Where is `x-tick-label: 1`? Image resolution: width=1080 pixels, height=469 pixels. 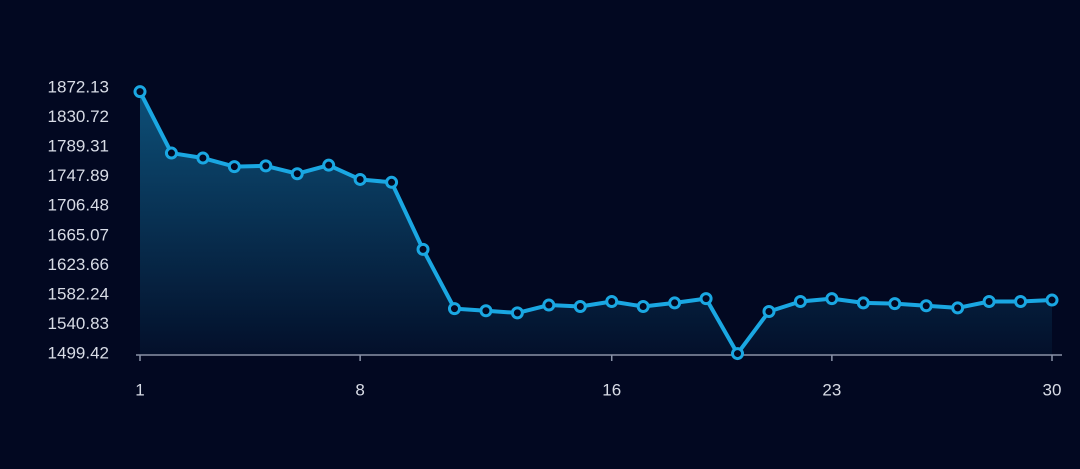
x-tick-label: 1 is located at coordinates (139, 389).